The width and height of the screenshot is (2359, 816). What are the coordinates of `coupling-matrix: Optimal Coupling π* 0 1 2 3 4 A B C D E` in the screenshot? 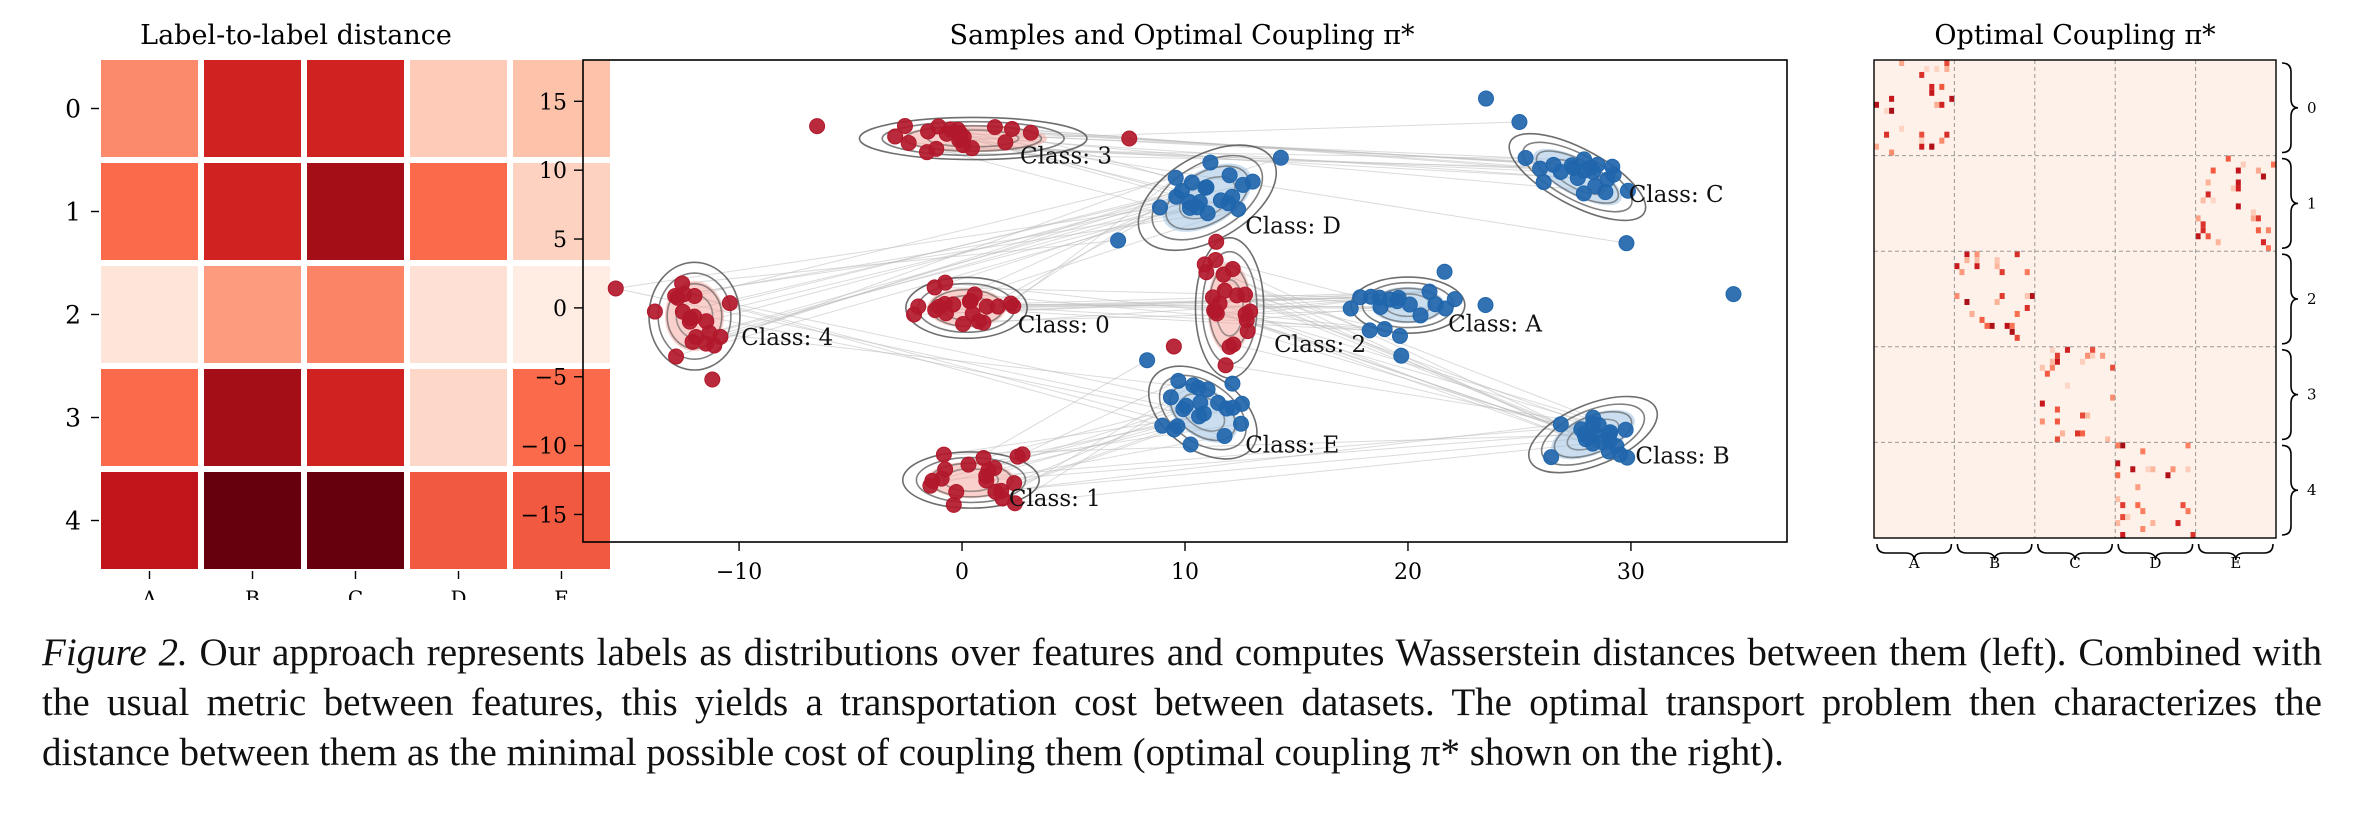 It's located at (2095, 296).